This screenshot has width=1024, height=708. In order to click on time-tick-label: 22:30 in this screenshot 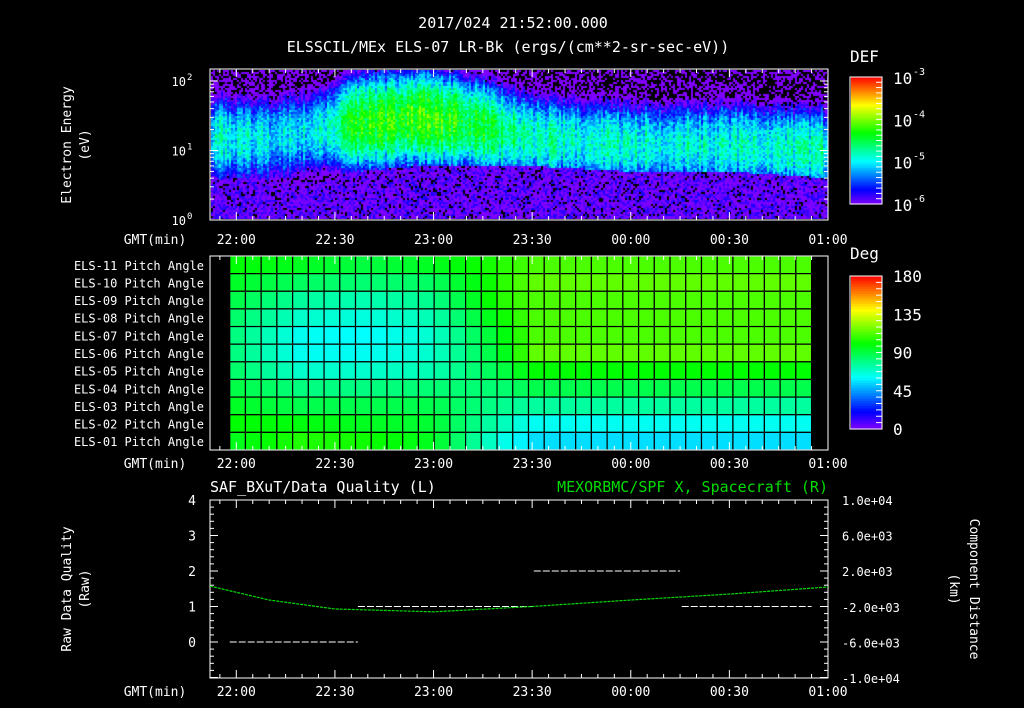, I will do `click(334, 464)`.